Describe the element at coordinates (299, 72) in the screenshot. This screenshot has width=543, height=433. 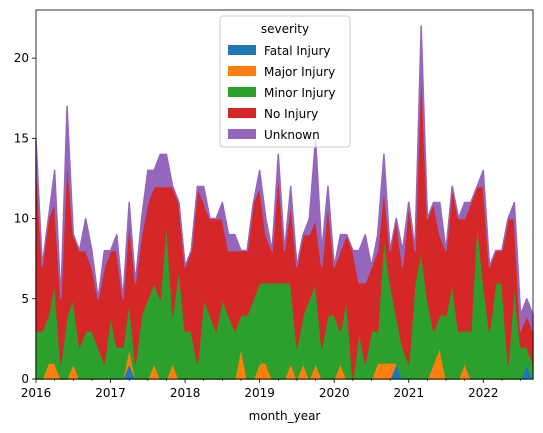
I see `legend-entry-label: Major Injury` at that location.